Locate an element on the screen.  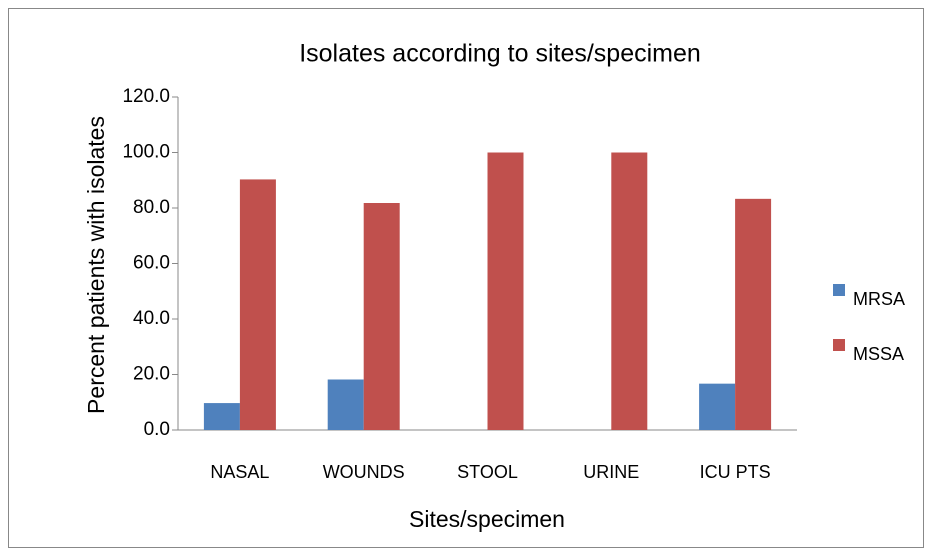
y-tick-label: 0.0 is located at coordinates (157, 429).